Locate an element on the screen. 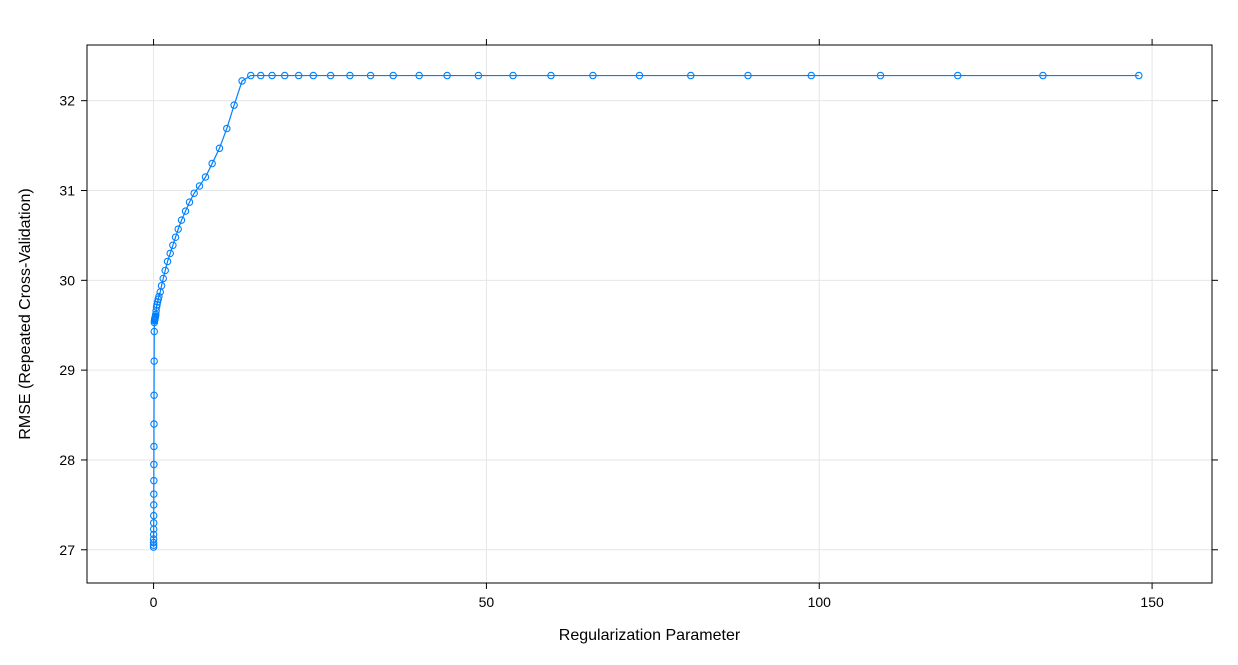 This screenshot has width=1238, height=665. x-tick-label: 100 is located at coordinates (820, 602).